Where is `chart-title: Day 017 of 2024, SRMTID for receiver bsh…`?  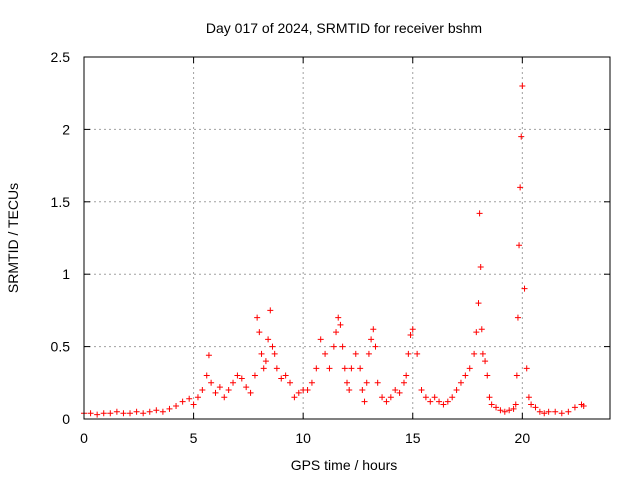 chart-title: Day 017 of 2024, SRMTID for receiver bsh… is located at coordinates (344, 28).